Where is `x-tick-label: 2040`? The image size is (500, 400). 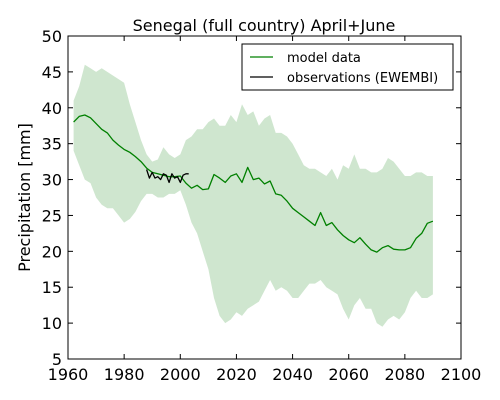 x-tick-label: 2040 is located at coordinates (292, 374).